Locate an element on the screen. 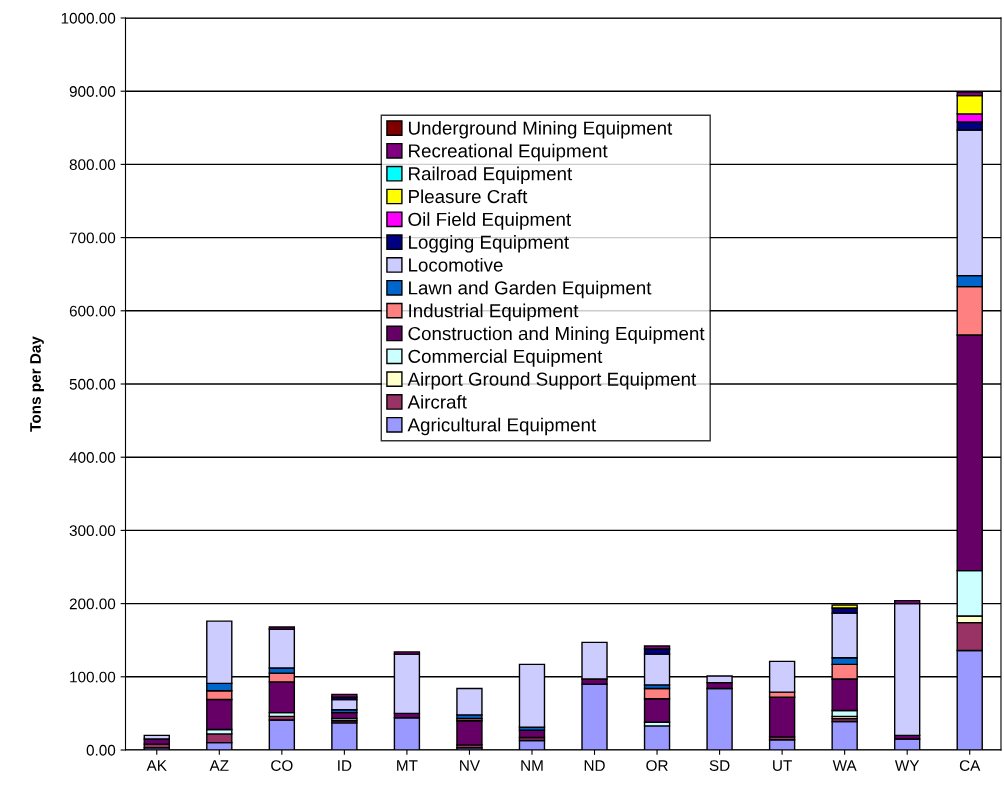  y-tick-label: 500.00 is located at coordinates (92, 384).